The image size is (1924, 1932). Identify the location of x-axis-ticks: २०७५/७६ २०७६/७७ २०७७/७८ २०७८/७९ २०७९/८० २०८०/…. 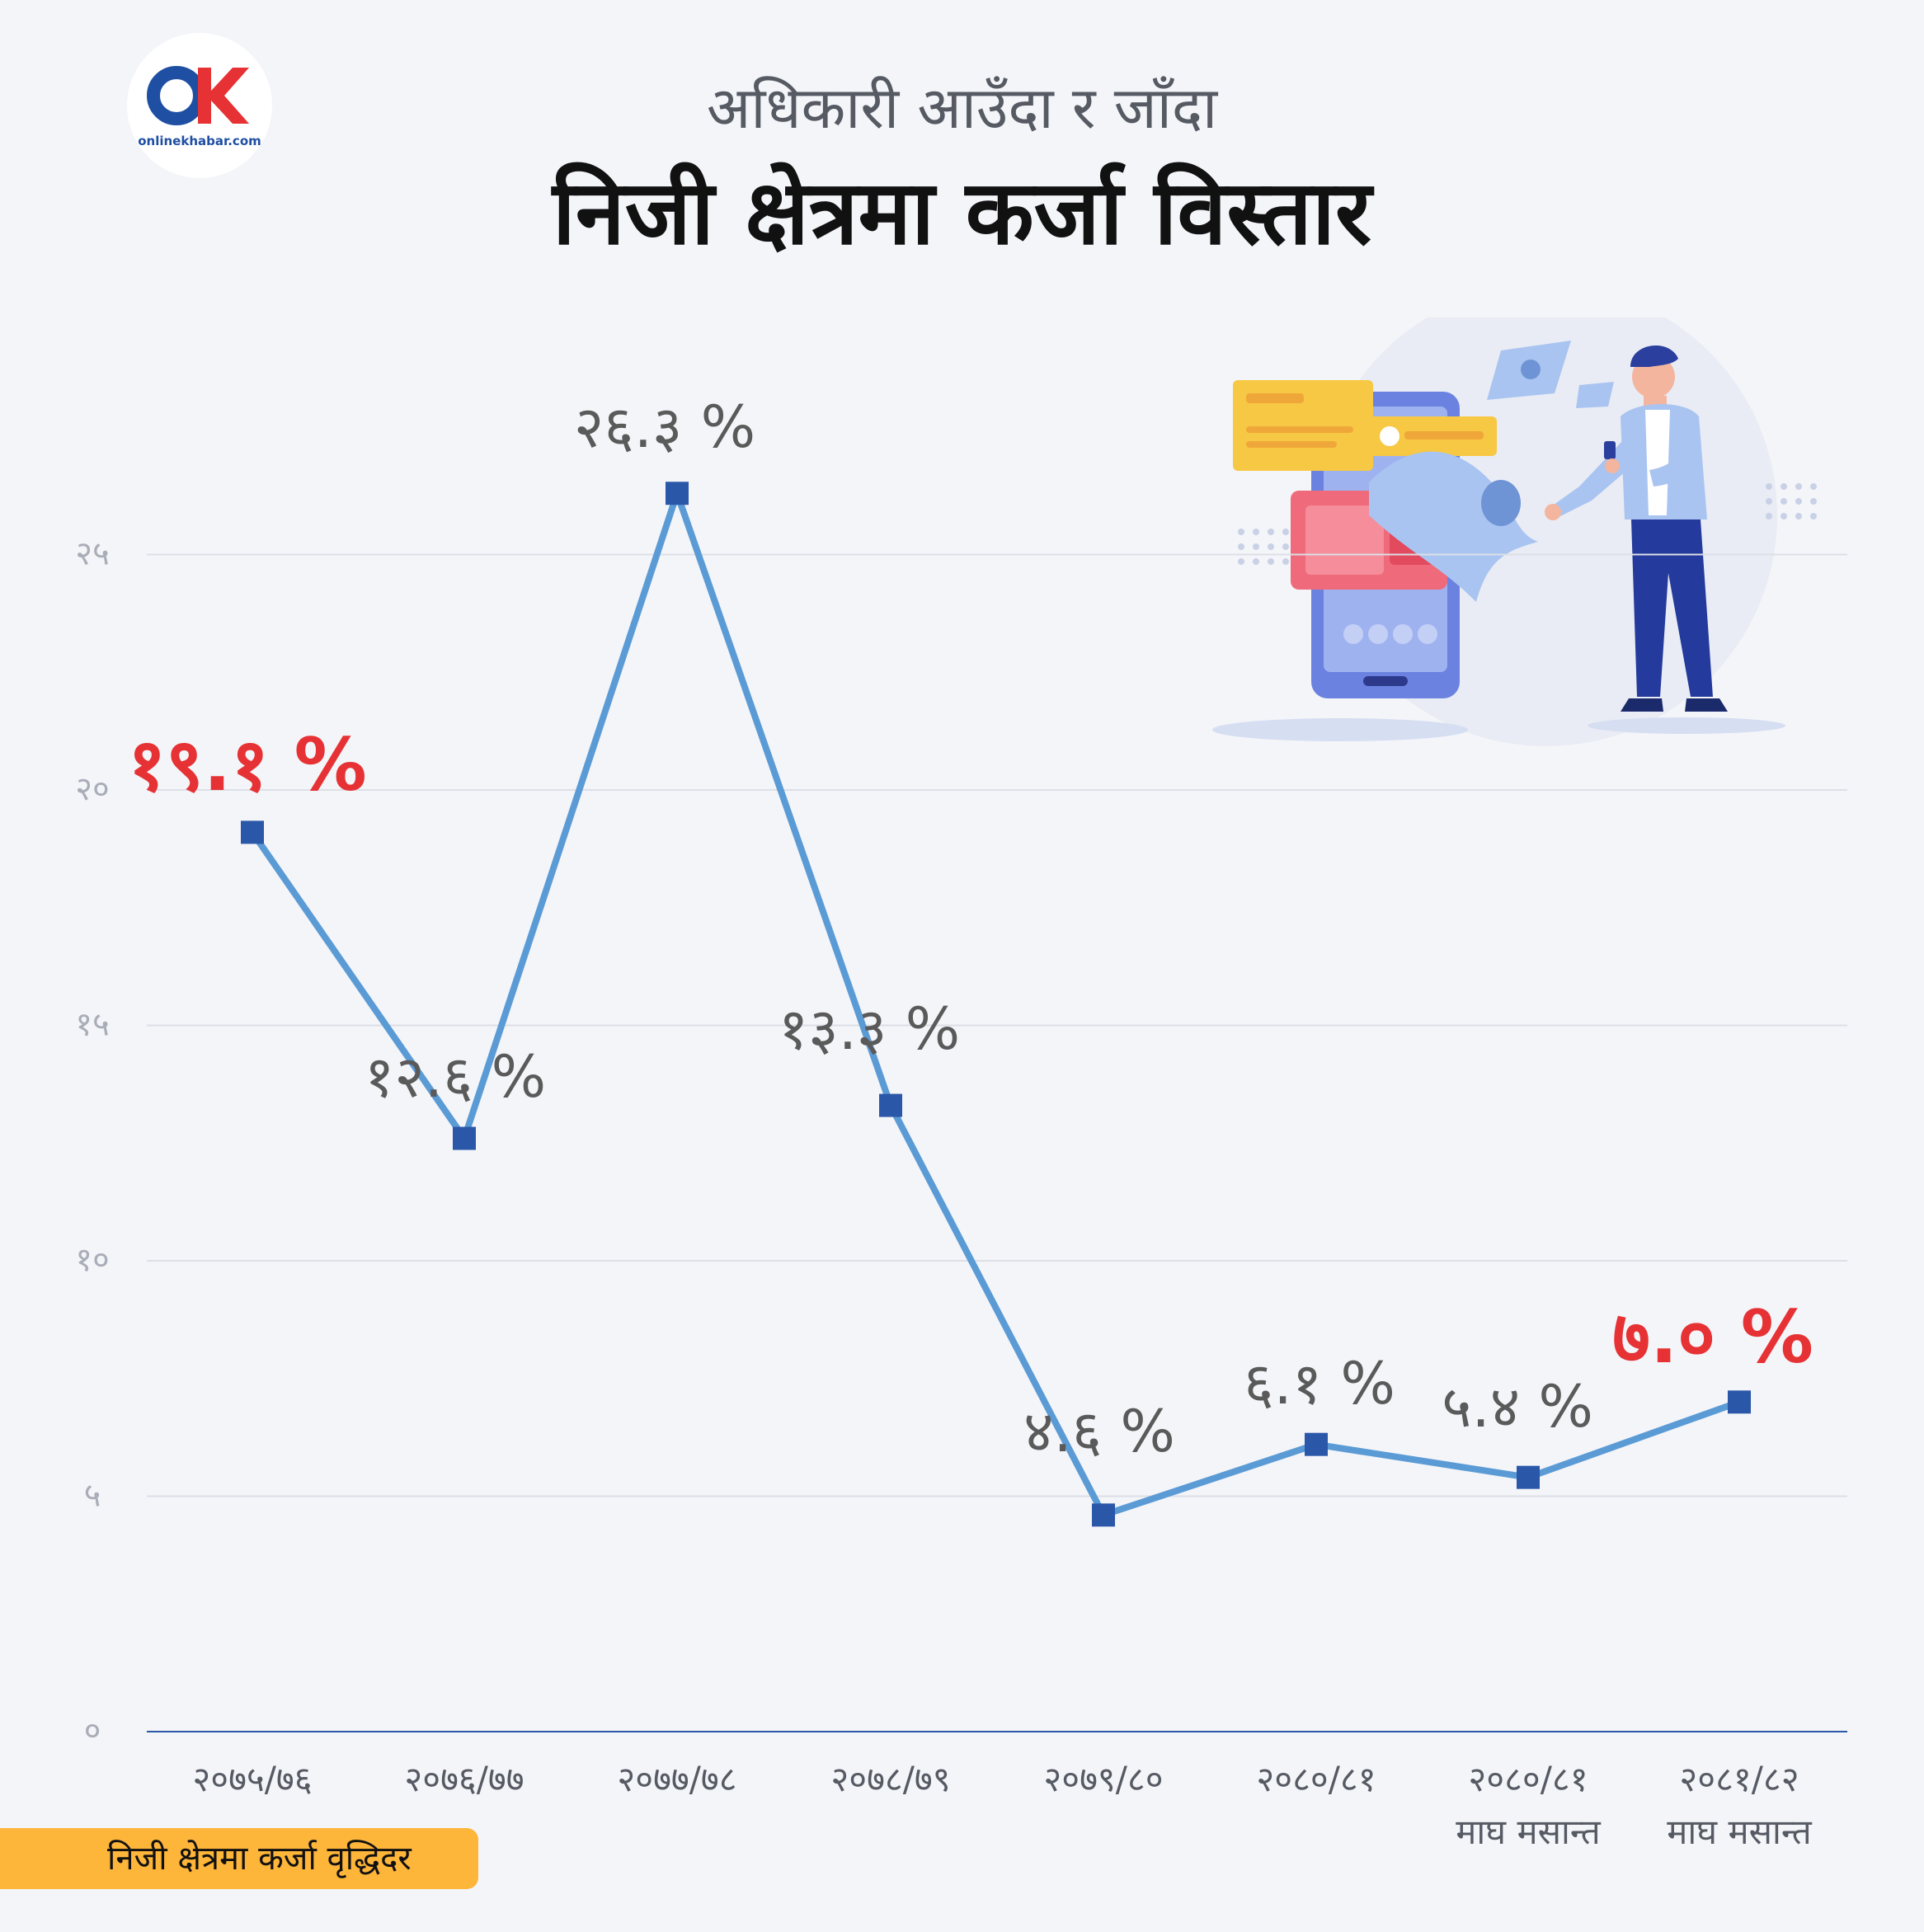
(1002, 1805).